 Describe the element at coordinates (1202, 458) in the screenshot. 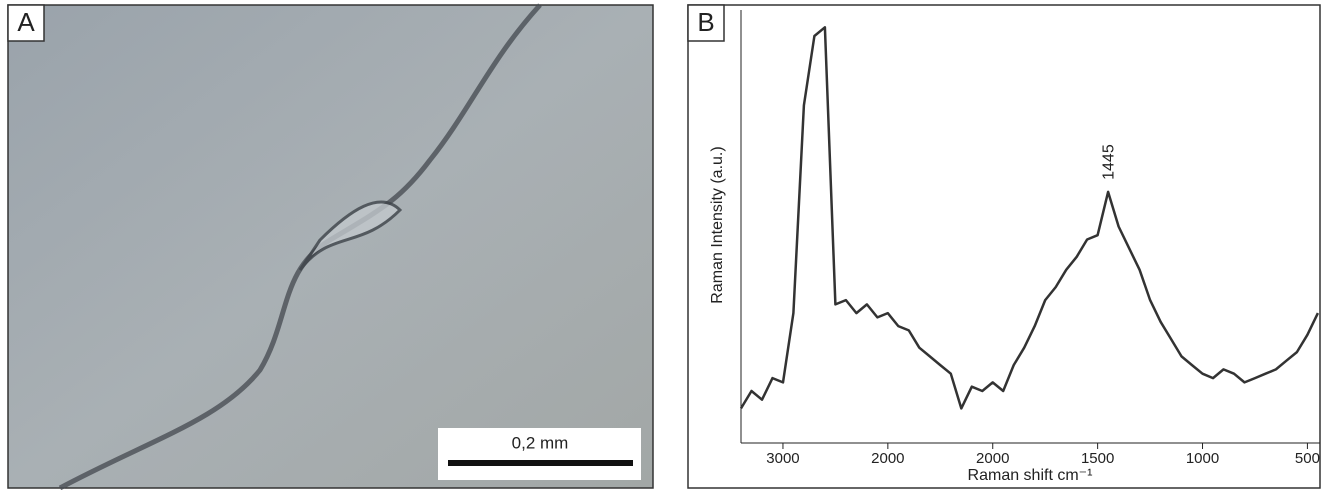

I see `x-tick-label: 1000` at that location.